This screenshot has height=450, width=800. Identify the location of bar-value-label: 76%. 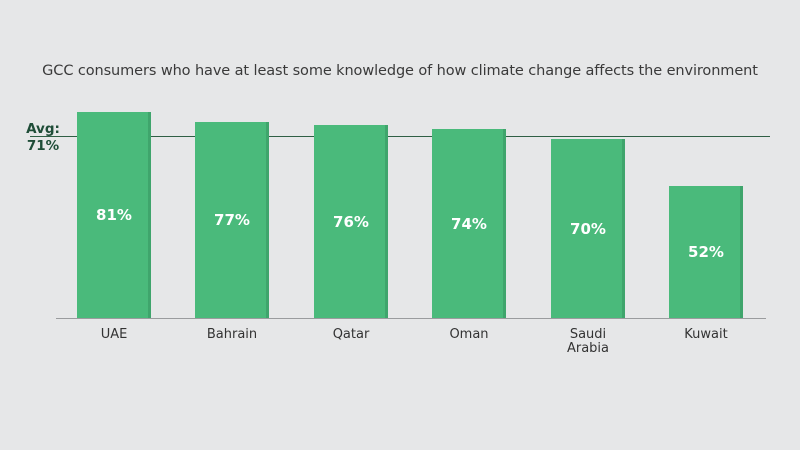
(351, 222).